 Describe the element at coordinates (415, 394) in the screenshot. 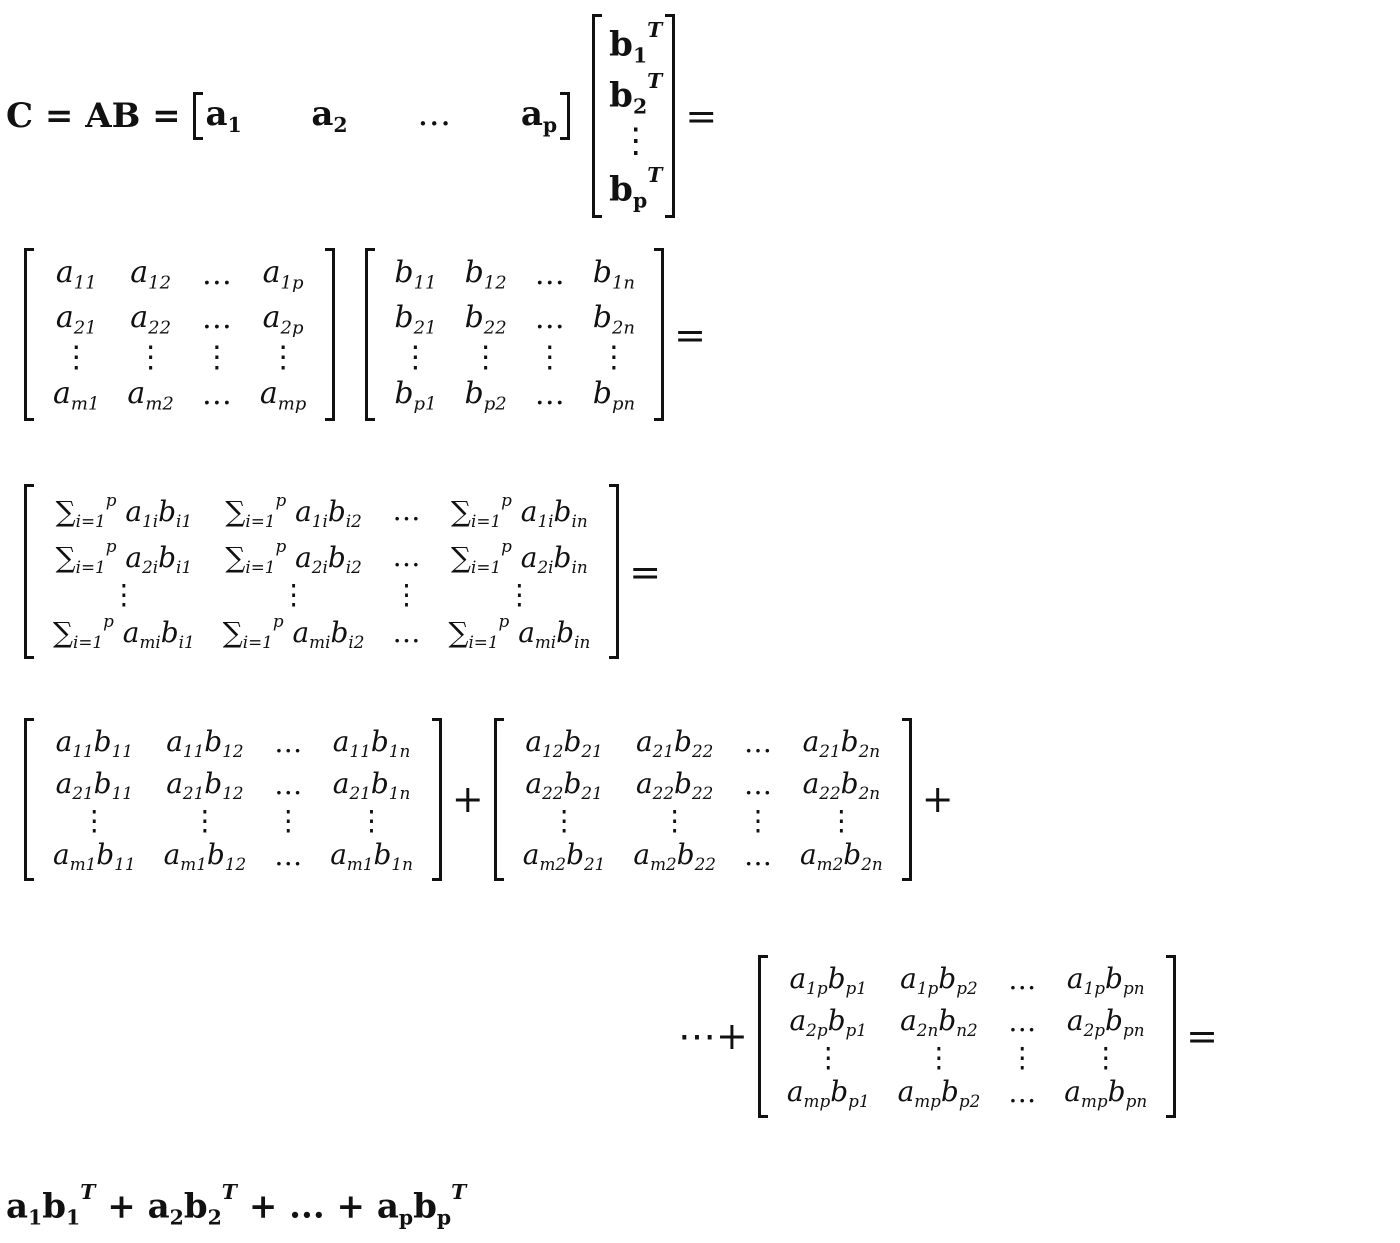

I see `matrix-b-cell: bp1` at that location.